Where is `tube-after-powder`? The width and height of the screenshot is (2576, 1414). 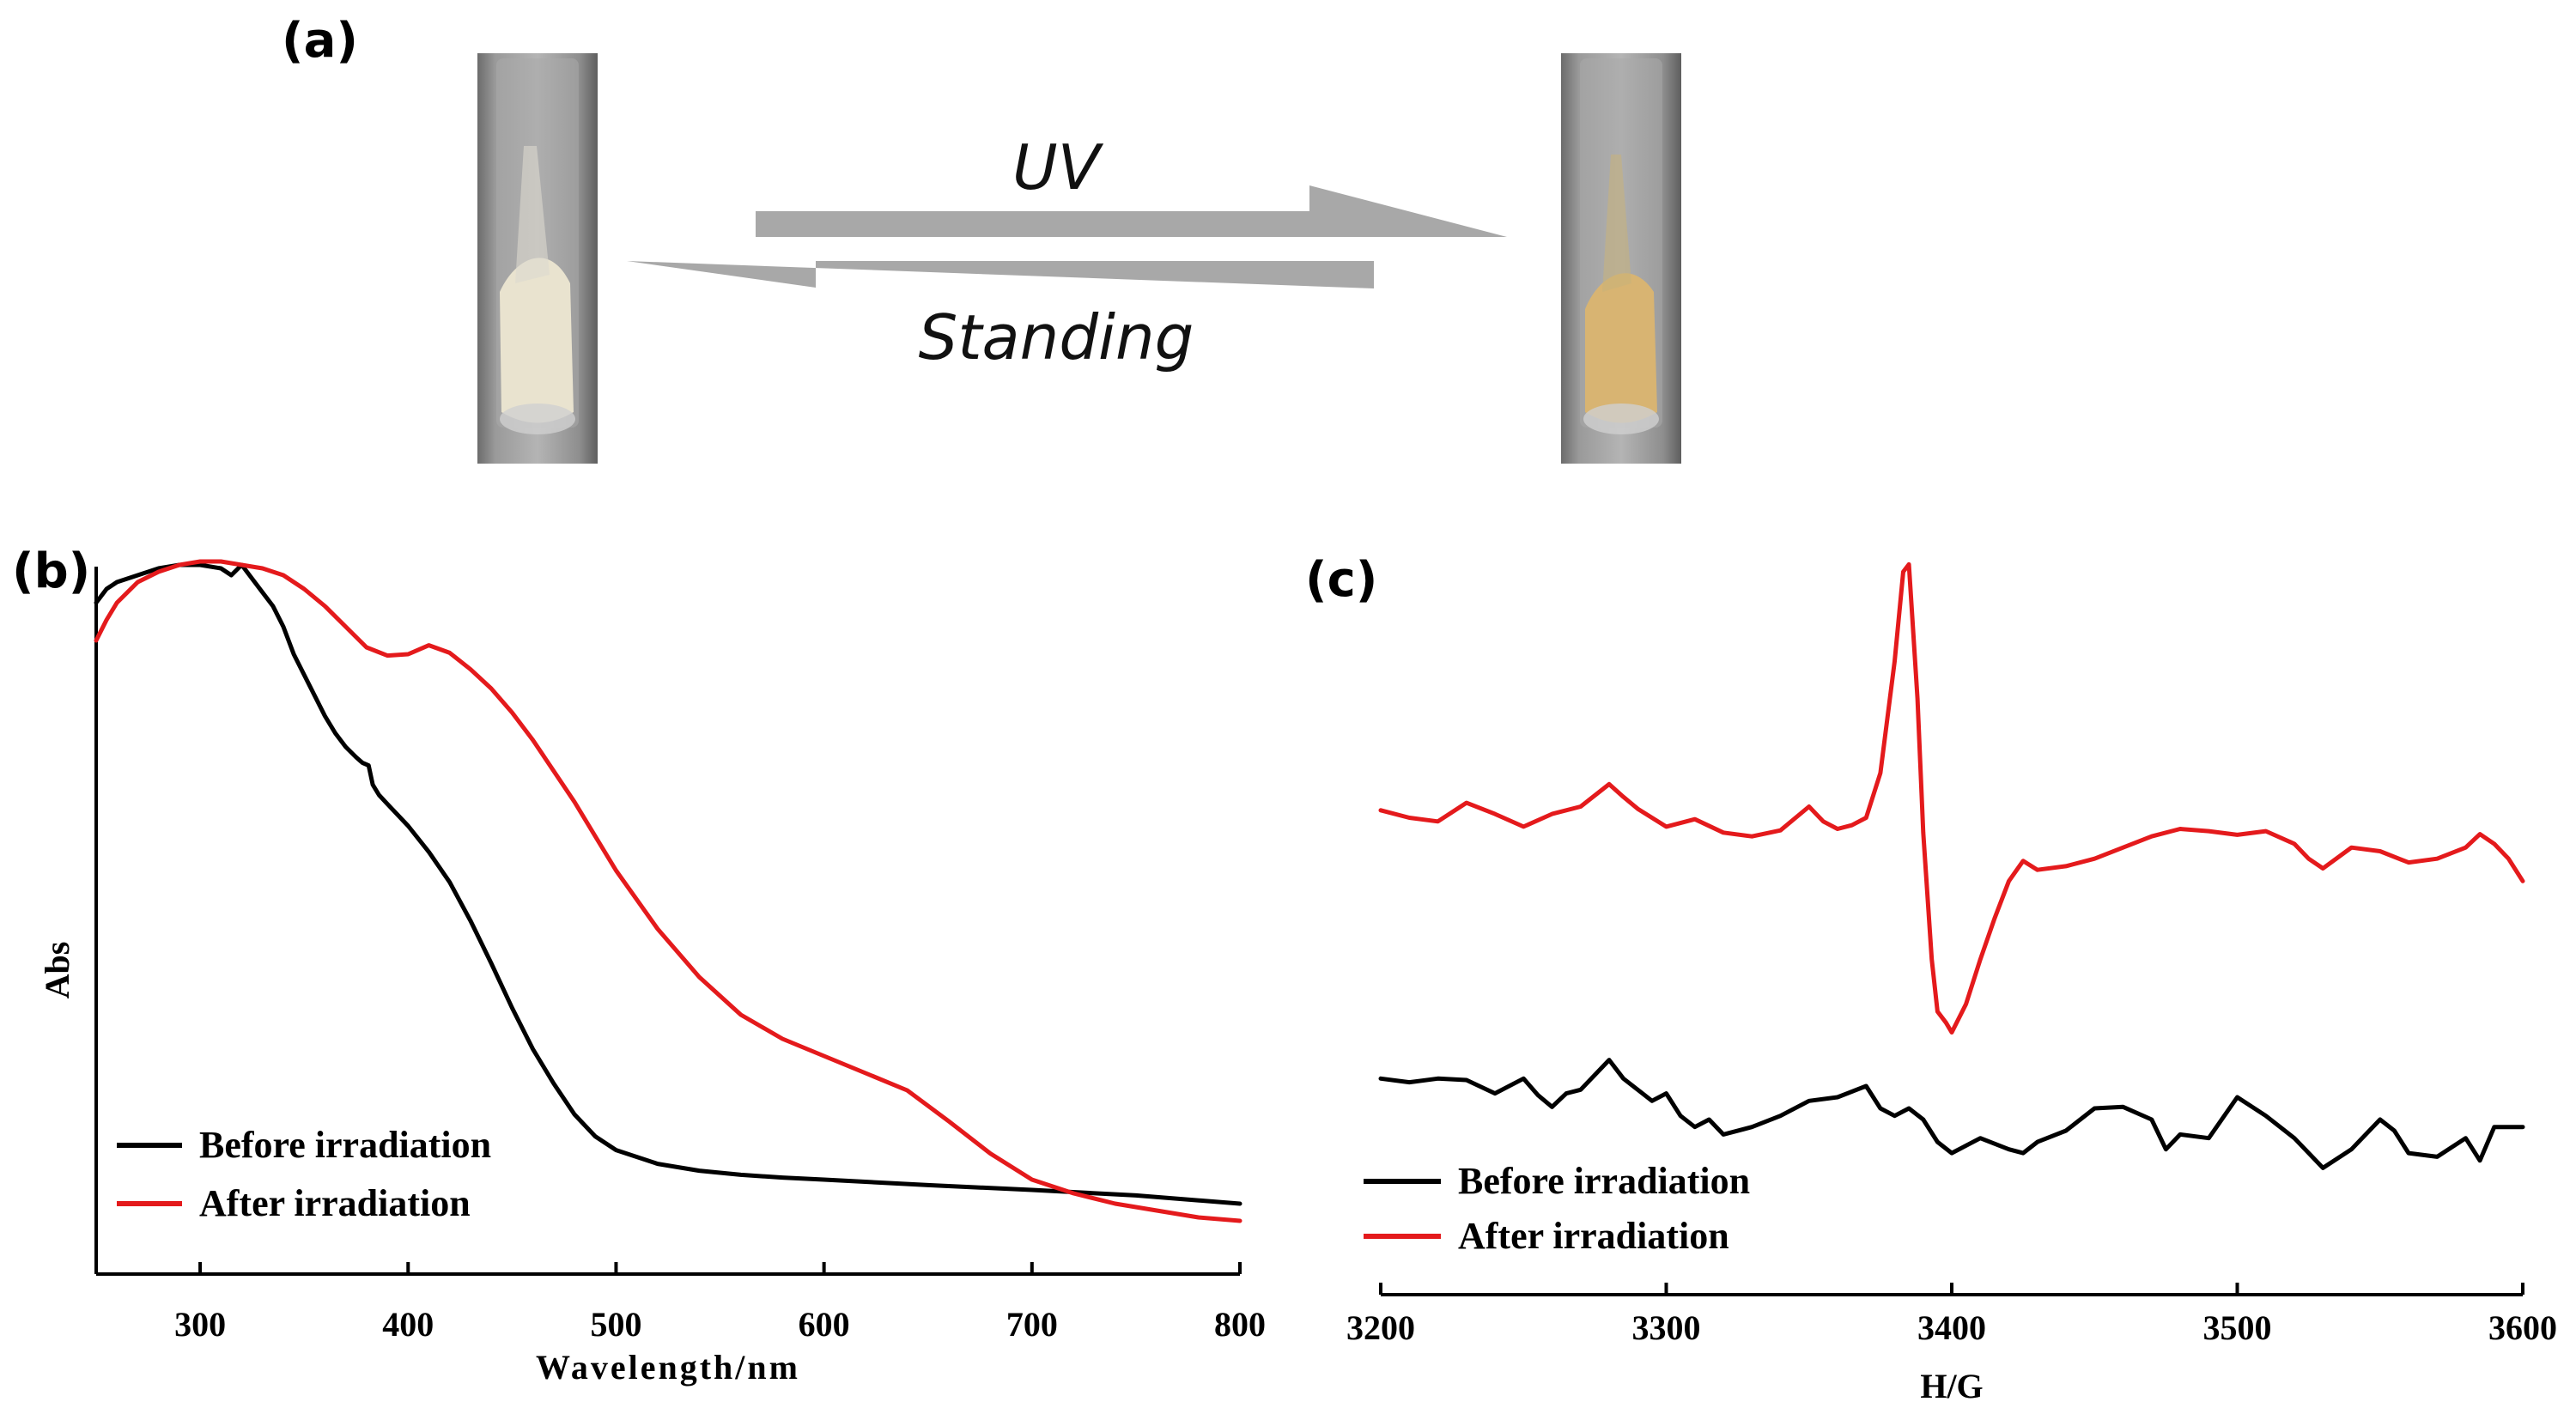
tube-after-powder is located at coordinates (1621, 348).